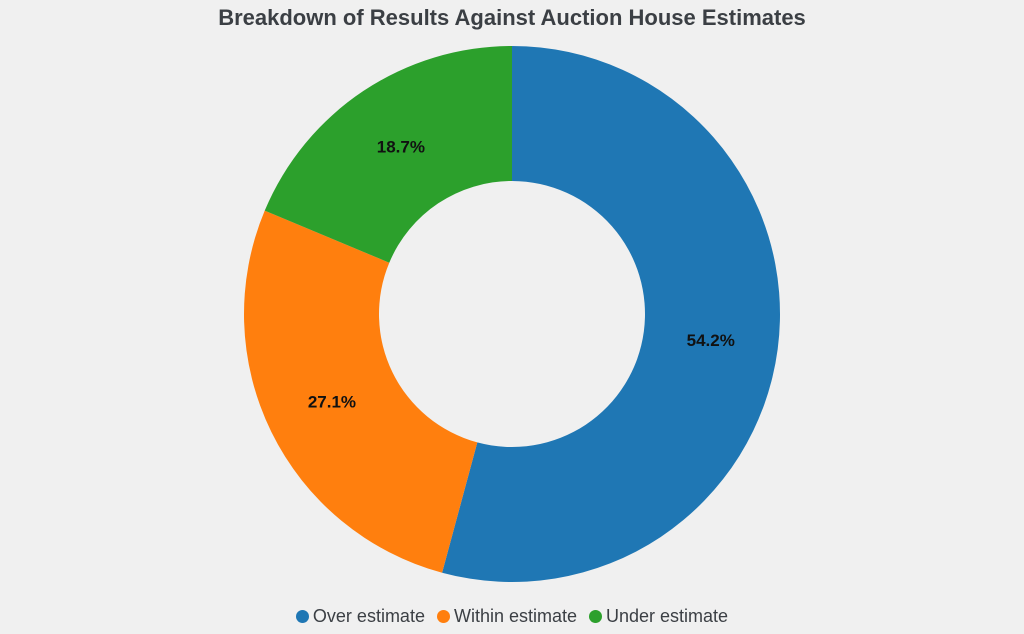  I want to click on slice-within-estimate, so click(360, 391).